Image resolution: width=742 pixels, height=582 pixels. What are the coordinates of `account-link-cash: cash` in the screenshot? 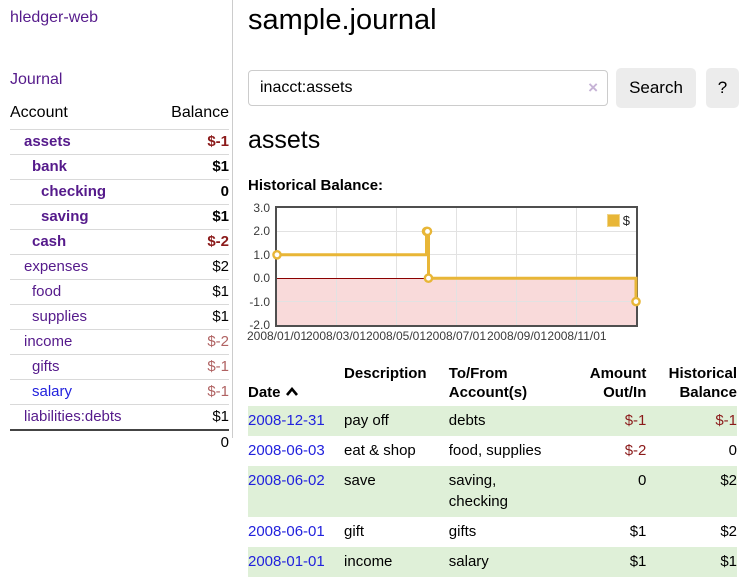 It's located at (49, 241).